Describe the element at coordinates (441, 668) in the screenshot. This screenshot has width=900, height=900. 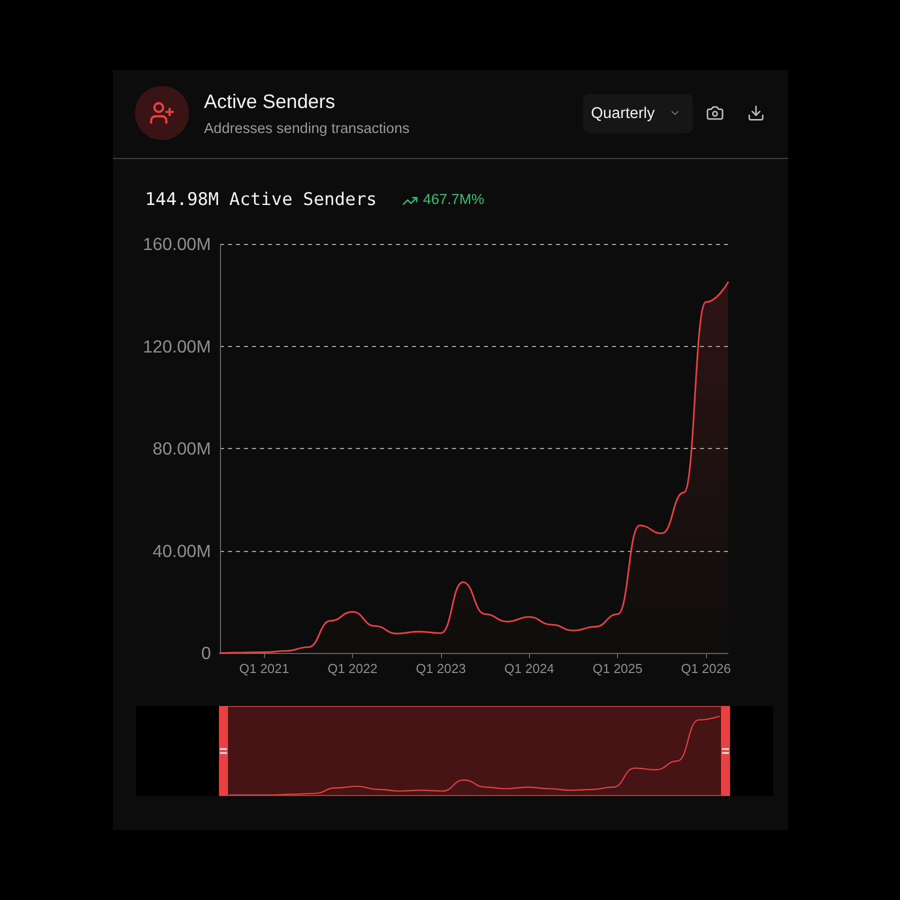
I see `x-tick-label: Q1 2023` at that location.